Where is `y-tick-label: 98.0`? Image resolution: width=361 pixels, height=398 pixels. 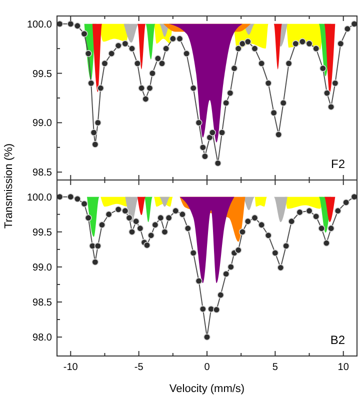 y-tick-label: 98.0 is located at coordinates (42, 338).